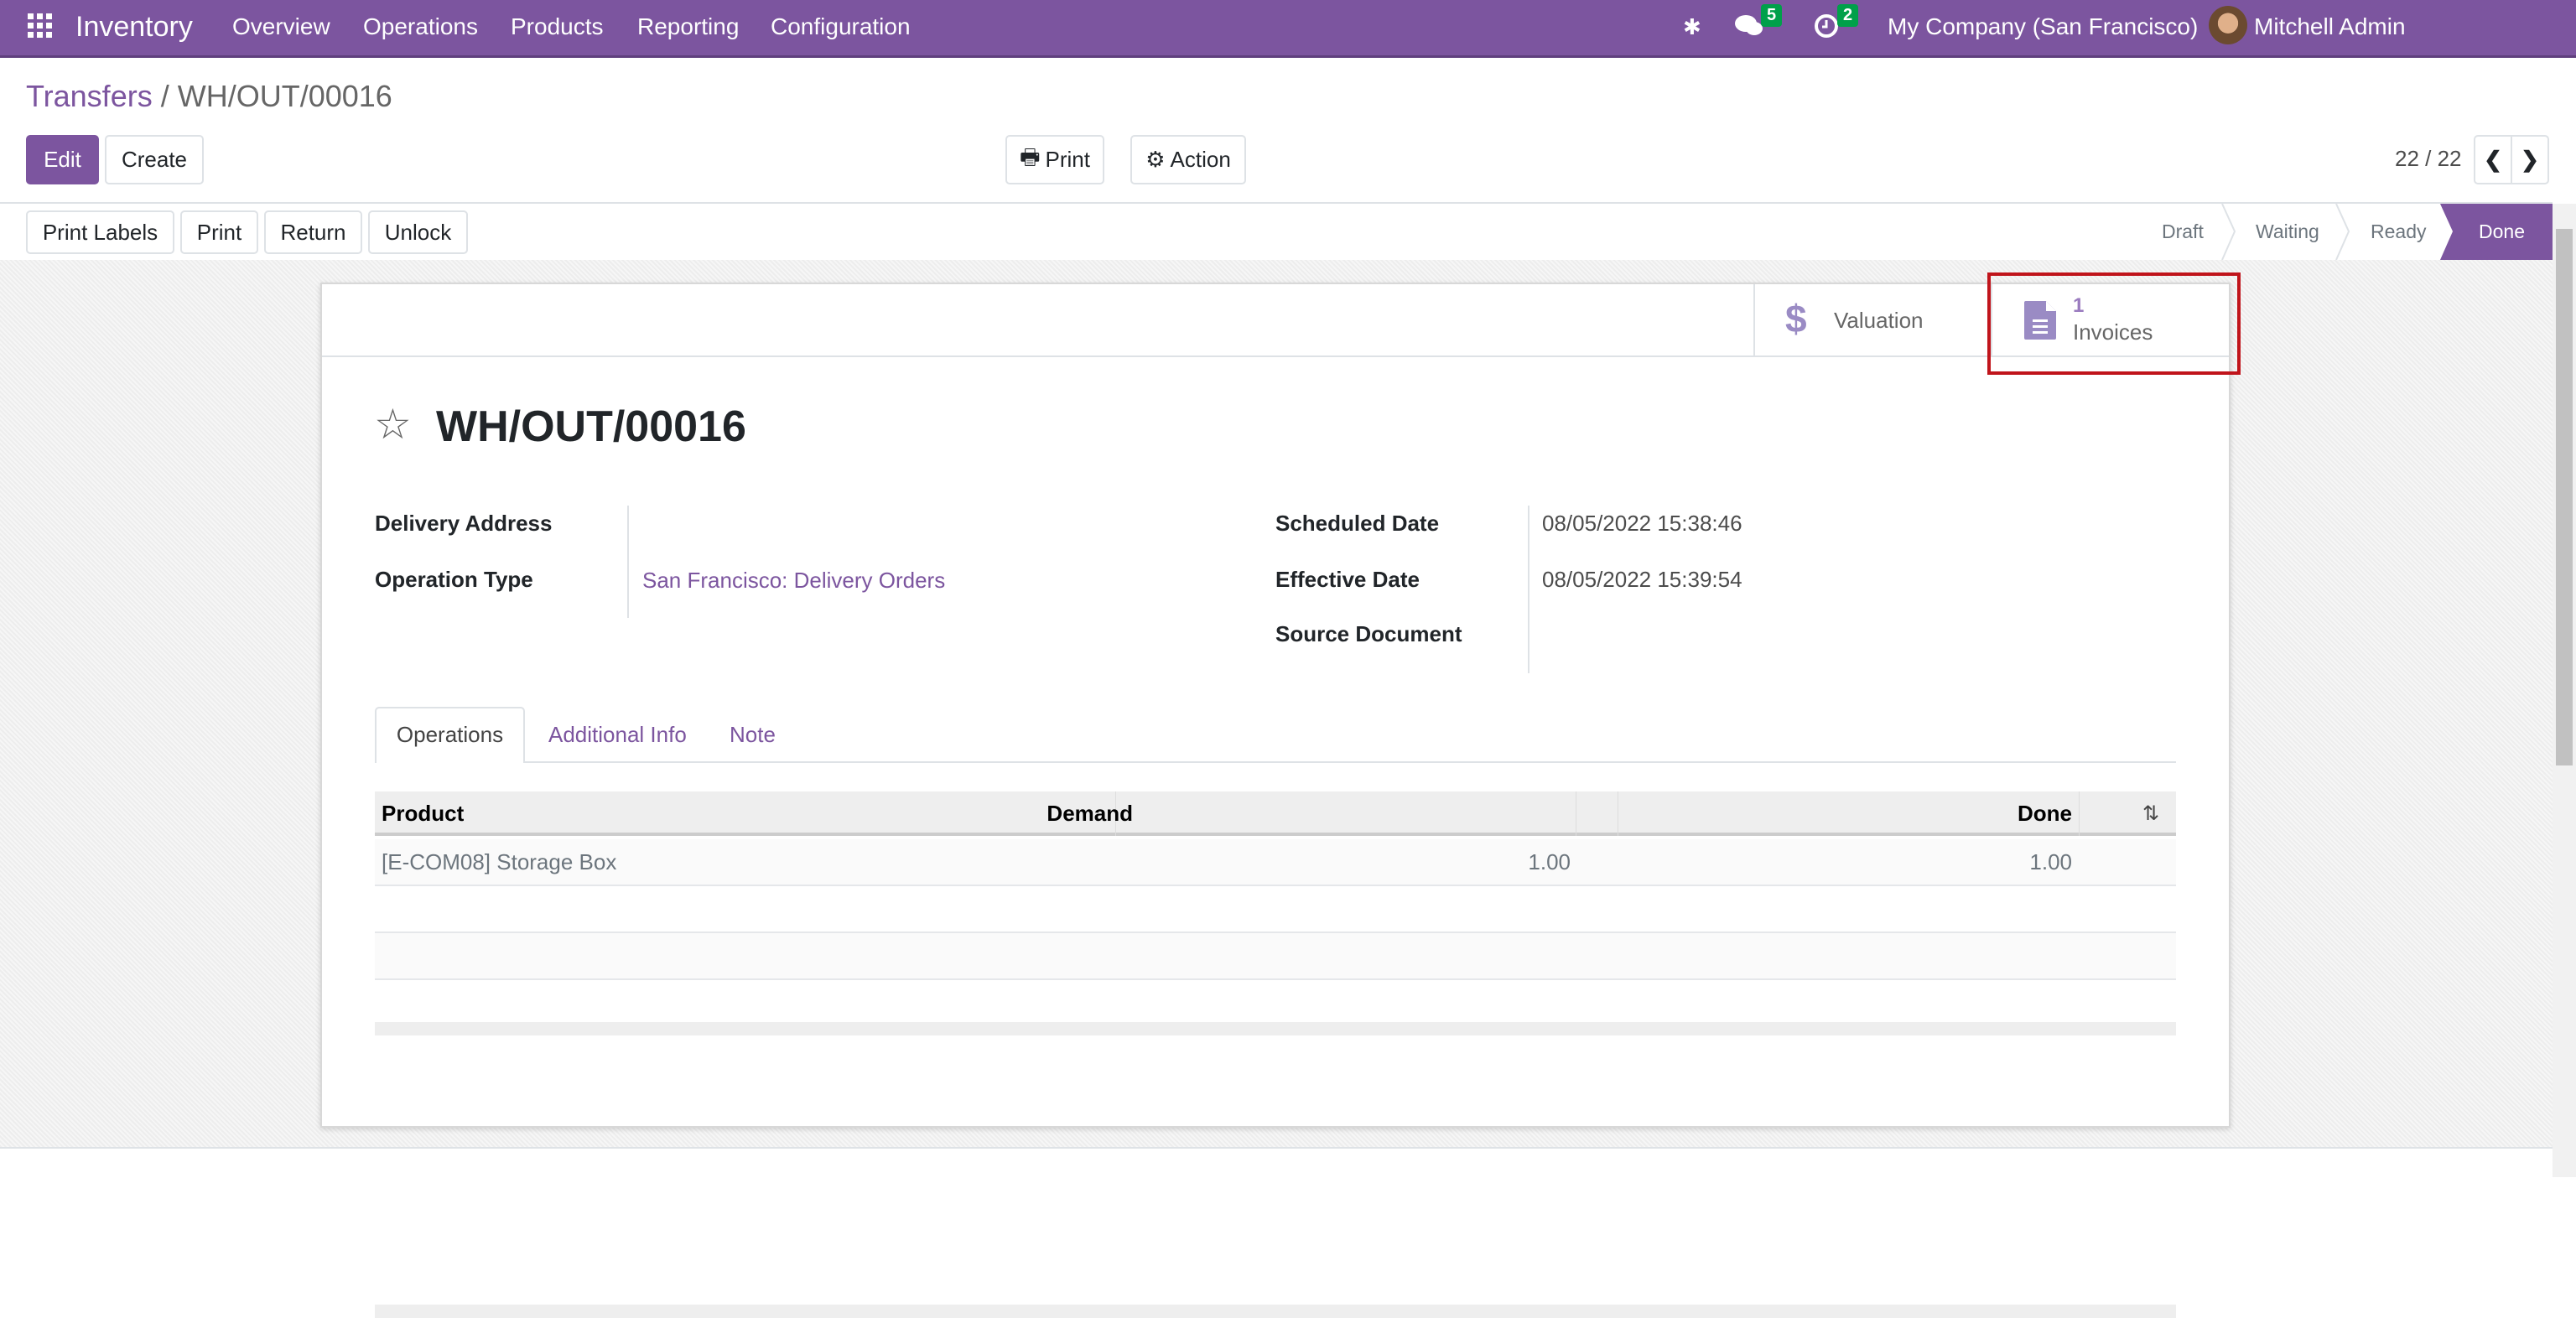  What do you see at coordinates (1276, 1162) in the screenshot?
I see `footer-strip` at bounding box center [1276, 1162].